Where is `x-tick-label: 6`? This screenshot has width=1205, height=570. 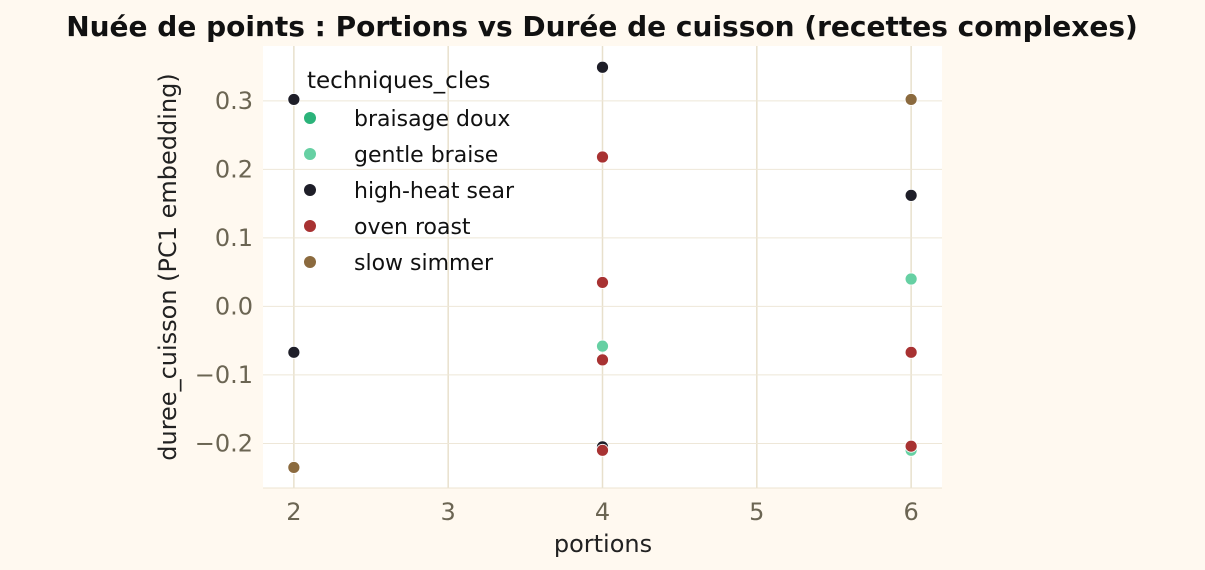 x-tick-label: 6 is located at coordinates (910, 512).